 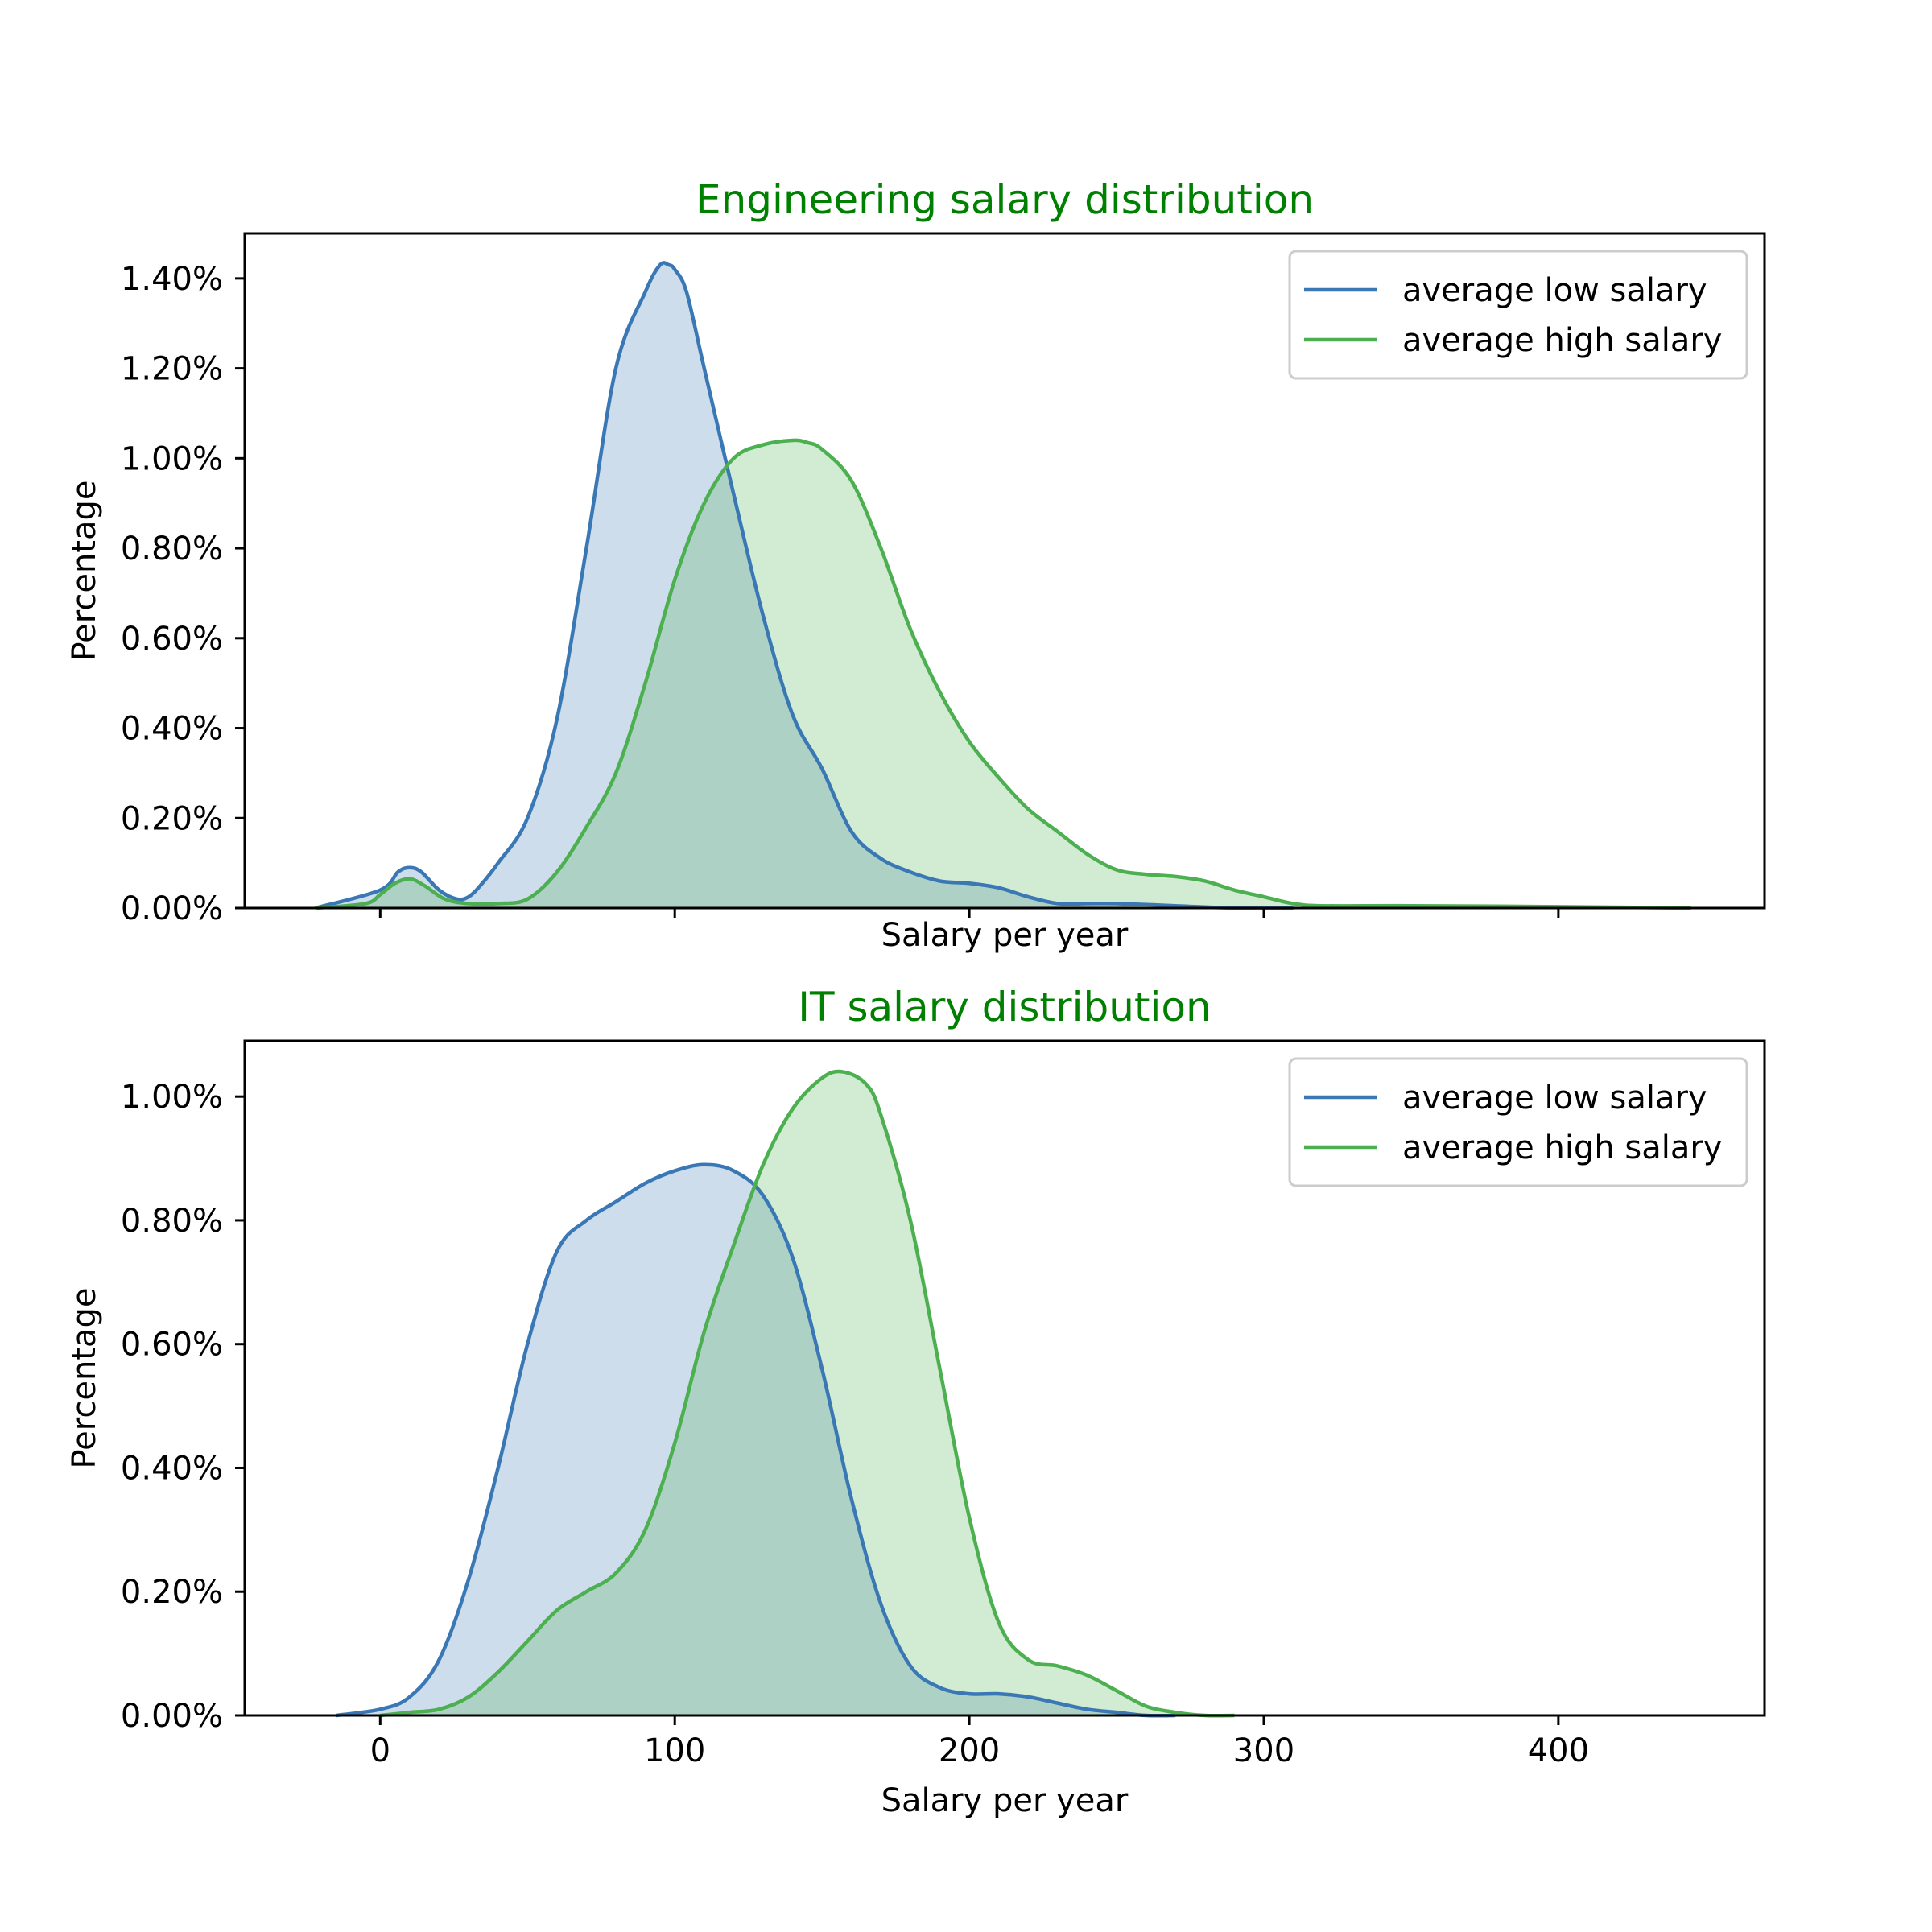 I want to click on y-tick-label: 1.40%, so click(x=172, y=279).